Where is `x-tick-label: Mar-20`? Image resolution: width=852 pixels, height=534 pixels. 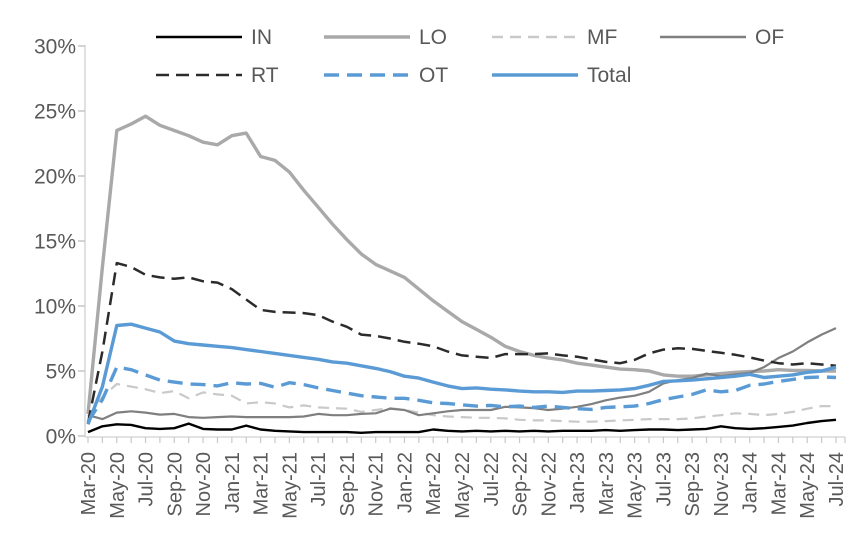
x-tick-label: Mar-20 is located at coordinates (89, 483).